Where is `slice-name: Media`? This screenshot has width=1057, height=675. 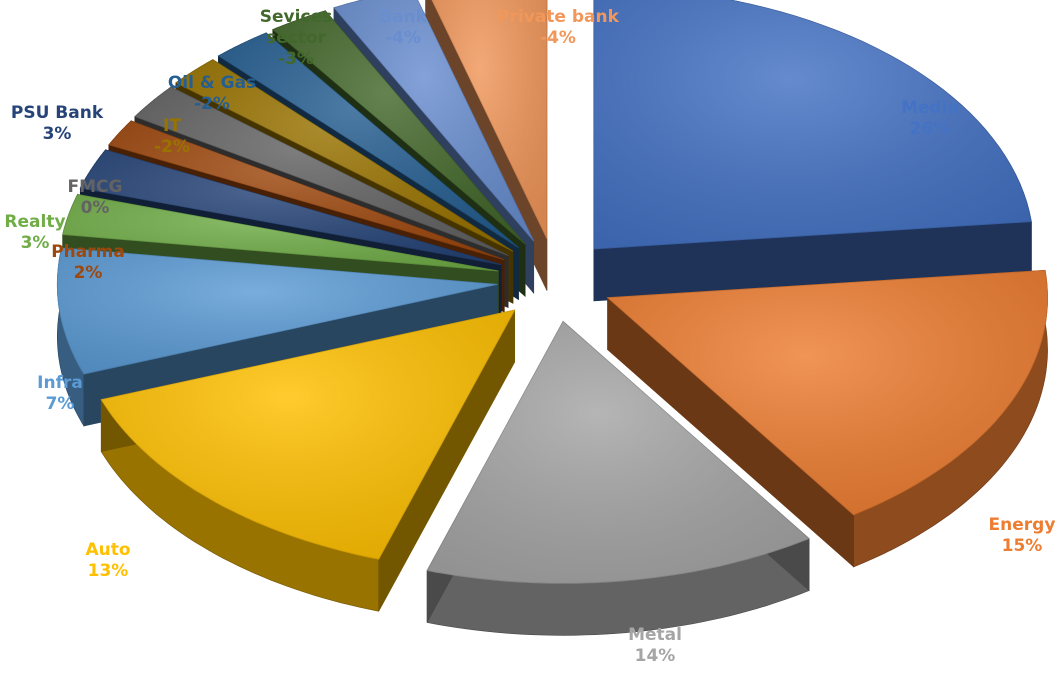 slice-name: Media is located at coordinates (930, 108).